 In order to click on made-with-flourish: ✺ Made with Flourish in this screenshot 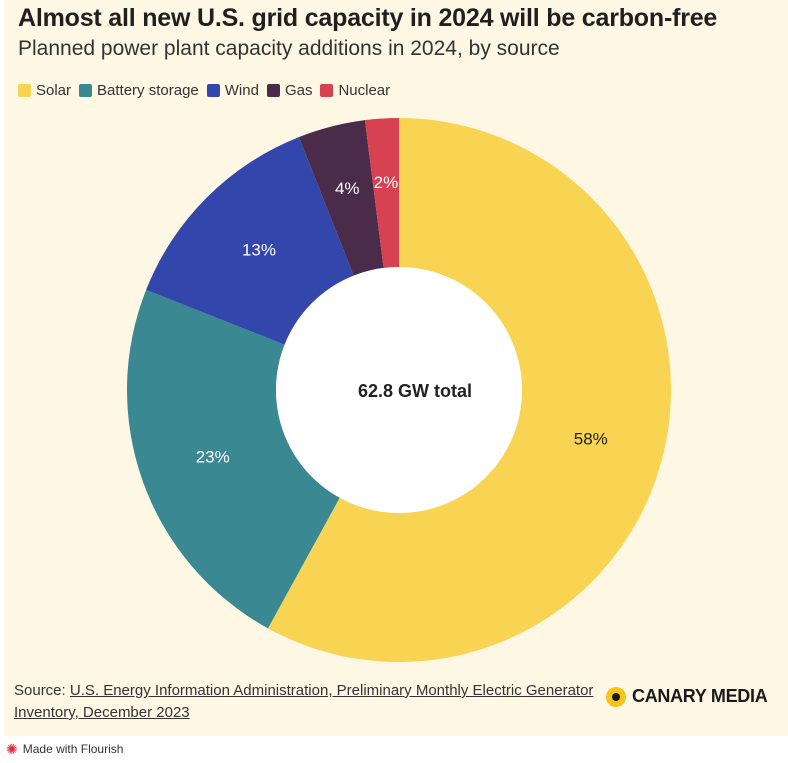, I will do `click(64, 749)`.